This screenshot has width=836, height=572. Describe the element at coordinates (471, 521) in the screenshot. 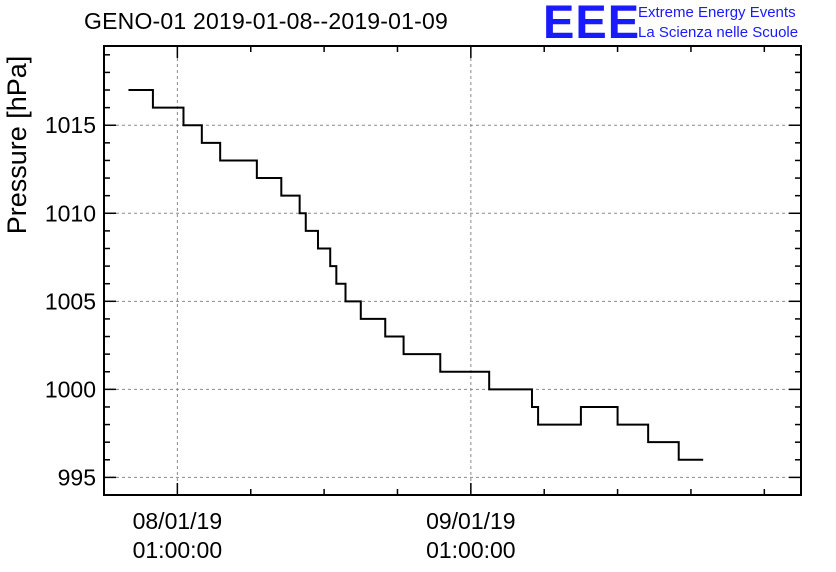

I see `x-tick-label-date: 09/01/19` at that location.